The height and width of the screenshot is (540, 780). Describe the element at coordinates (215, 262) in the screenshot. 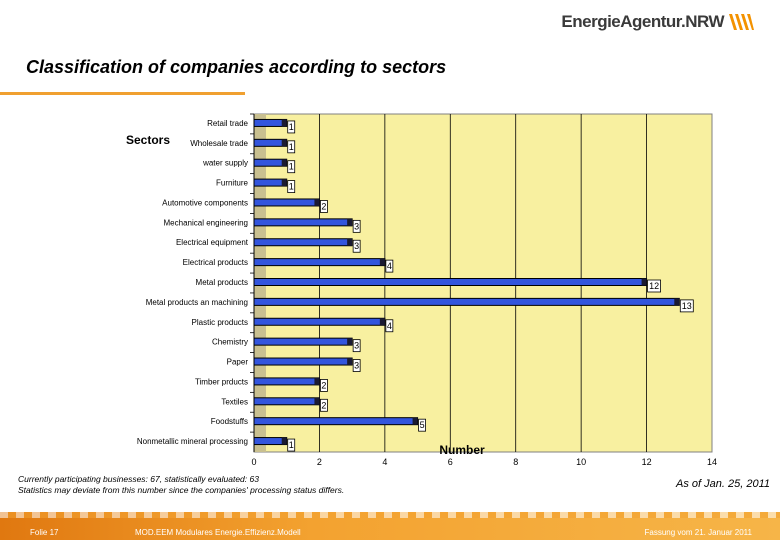

I see `category-label: Electrical products` at that location.